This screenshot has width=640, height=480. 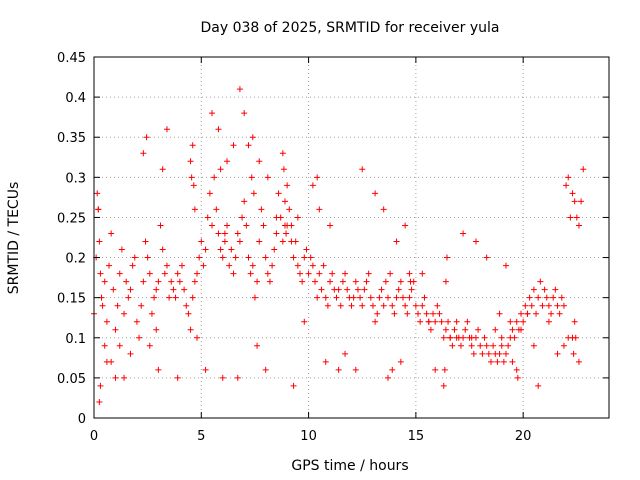 I want to click on y-tick-label: 0.05, so click(x=71, y=379).